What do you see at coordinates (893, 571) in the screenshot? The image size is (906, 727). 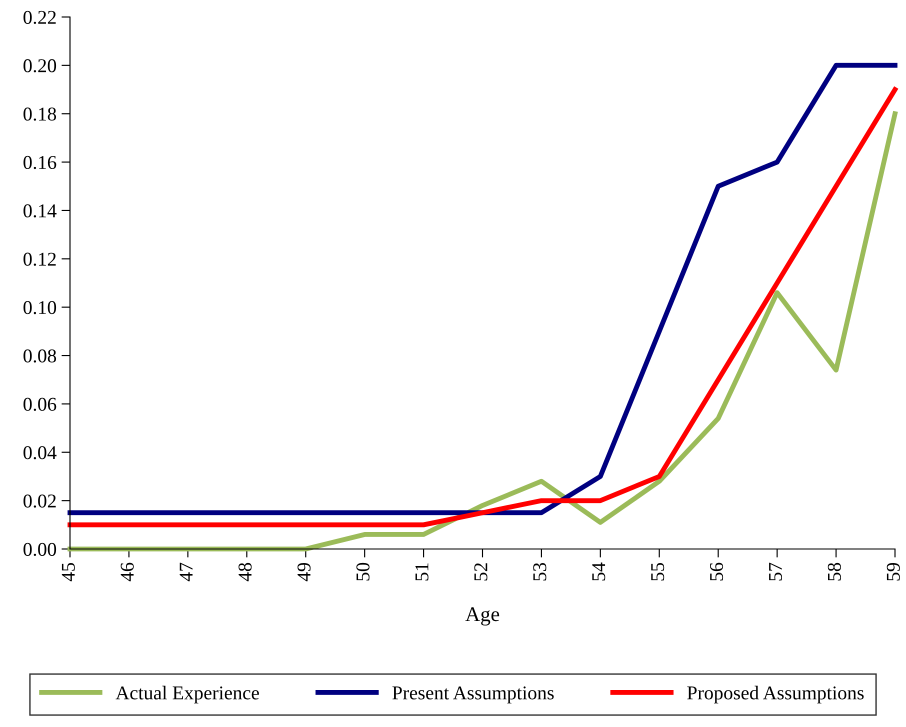 I see `x-tick-label: 59` at bounding box center [893, 571].